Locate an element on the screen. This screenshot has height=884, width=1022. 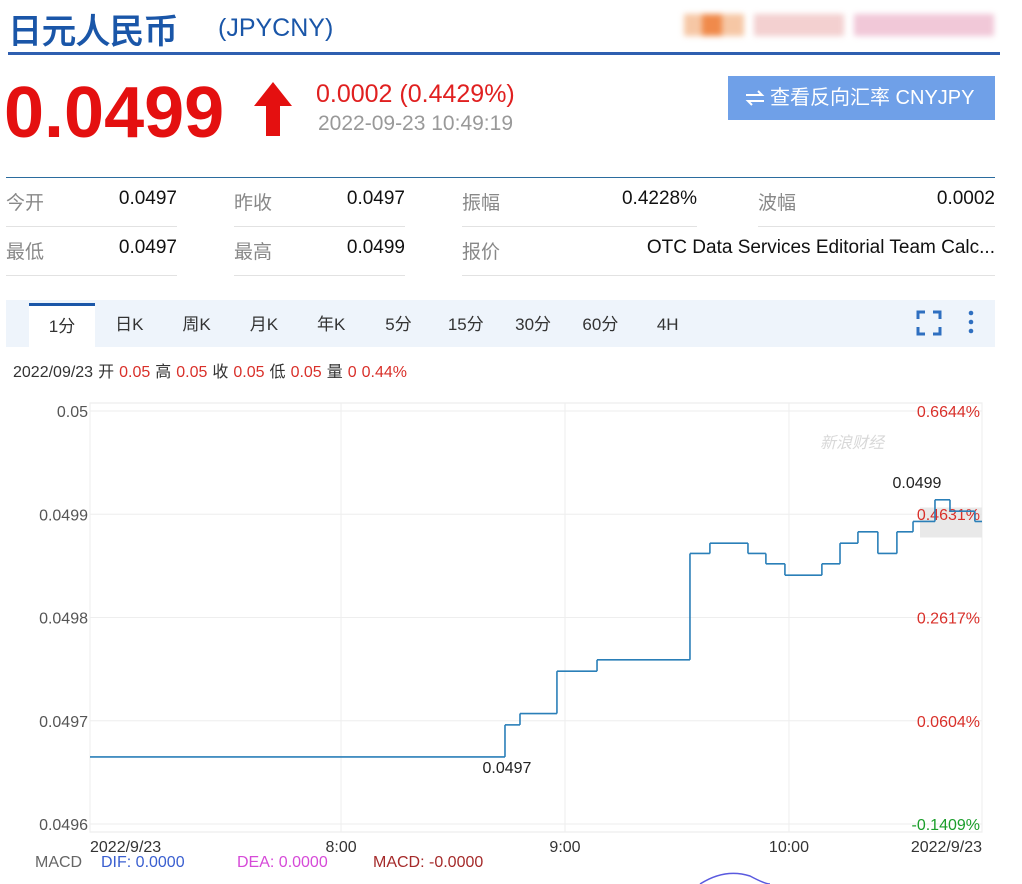
last-price-highlight is located at coordinates (951, 522).